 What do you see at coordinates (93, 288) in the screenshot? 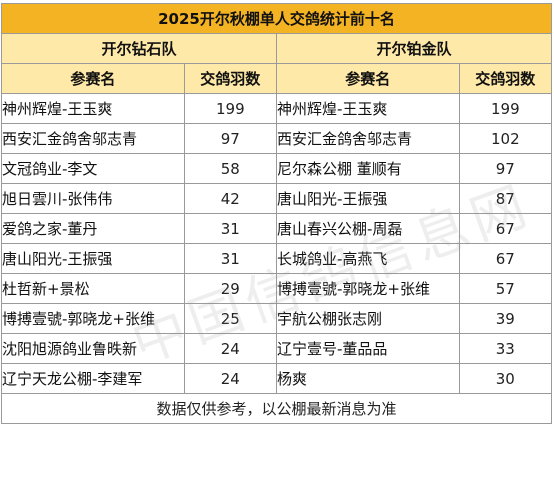
I see `entrant-name: 杜哲新+景松` at bounding box center [93, 288].